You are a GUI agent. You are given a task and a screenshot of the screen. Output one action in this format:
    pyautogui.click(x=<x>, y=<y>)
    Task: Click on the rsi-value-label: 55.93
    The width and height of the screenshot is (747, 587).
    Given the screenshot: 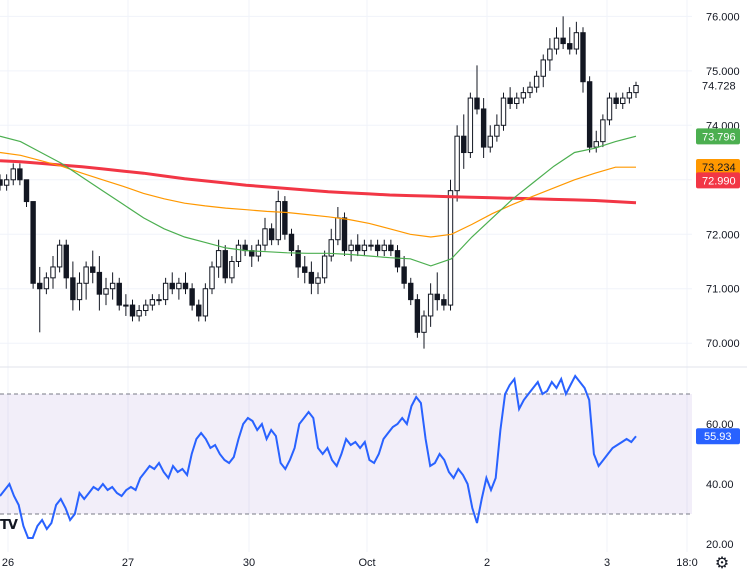 What is the action you would take?
    pyautogui.click(x=718, y=437)
    